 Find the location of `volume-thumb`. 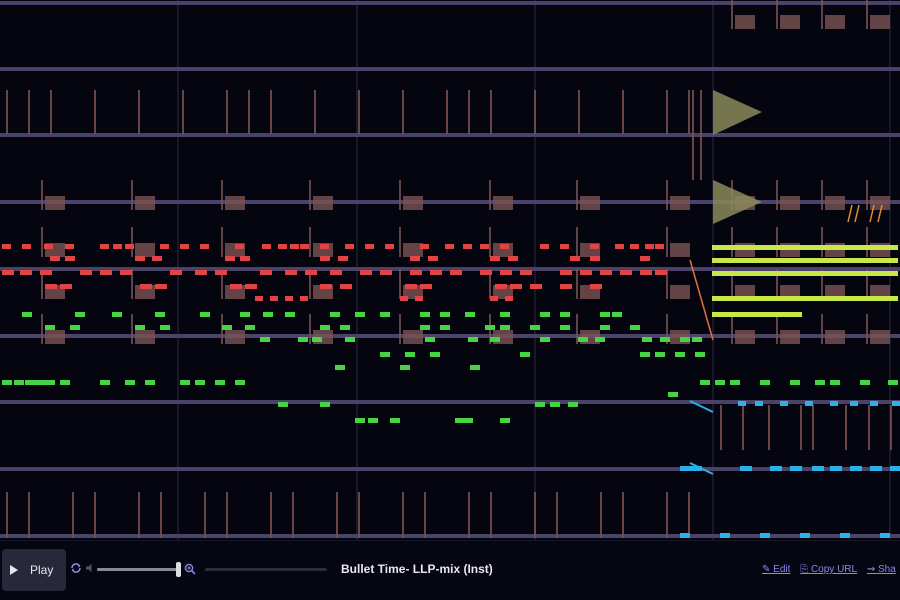

volume-thumb is located at coordinates (178, 569).